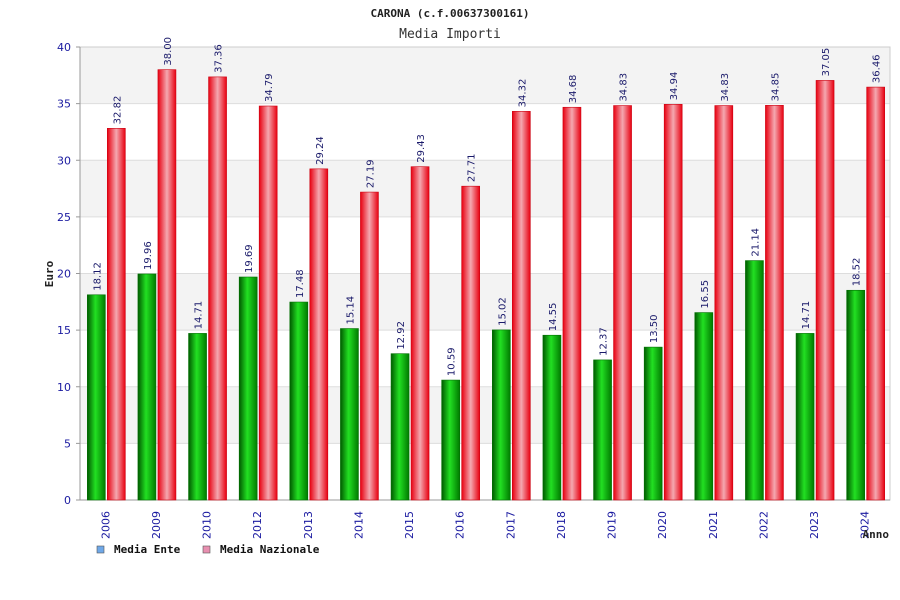 The image size is (900, 600). Describe the element at coordinates (662, 525) in the screenshot. I see `x-tick-label: 2020` at that location.